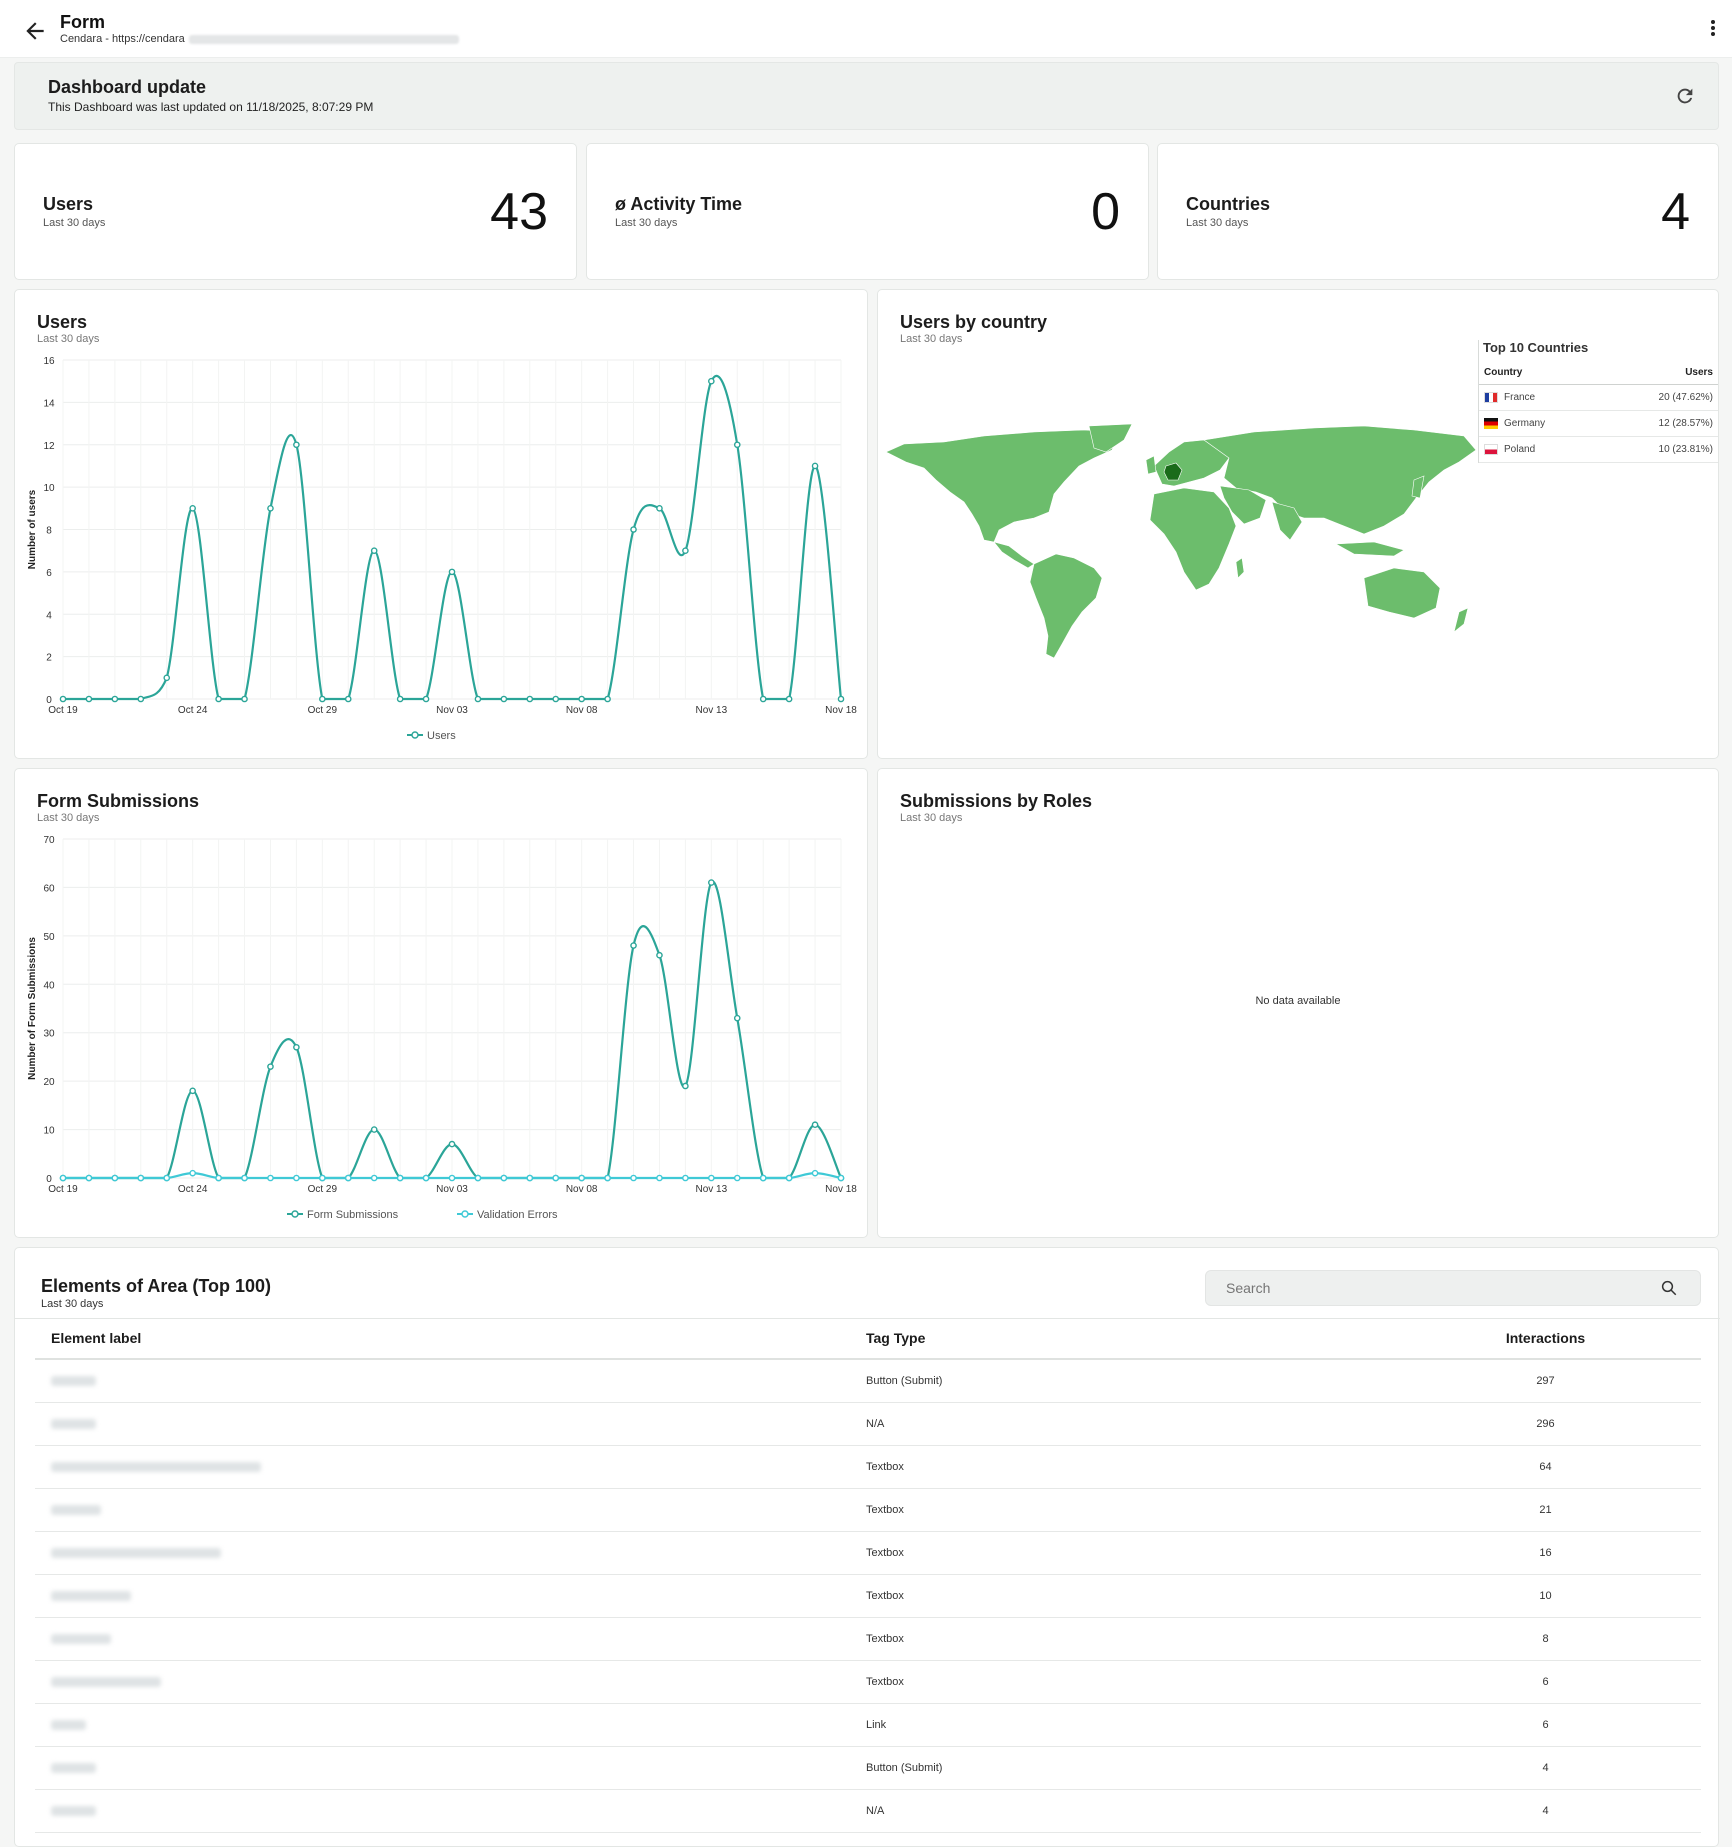  Describe the element at coordinates (49, 361) in the screenshot. I see `y-tick-label: 16` at that location.